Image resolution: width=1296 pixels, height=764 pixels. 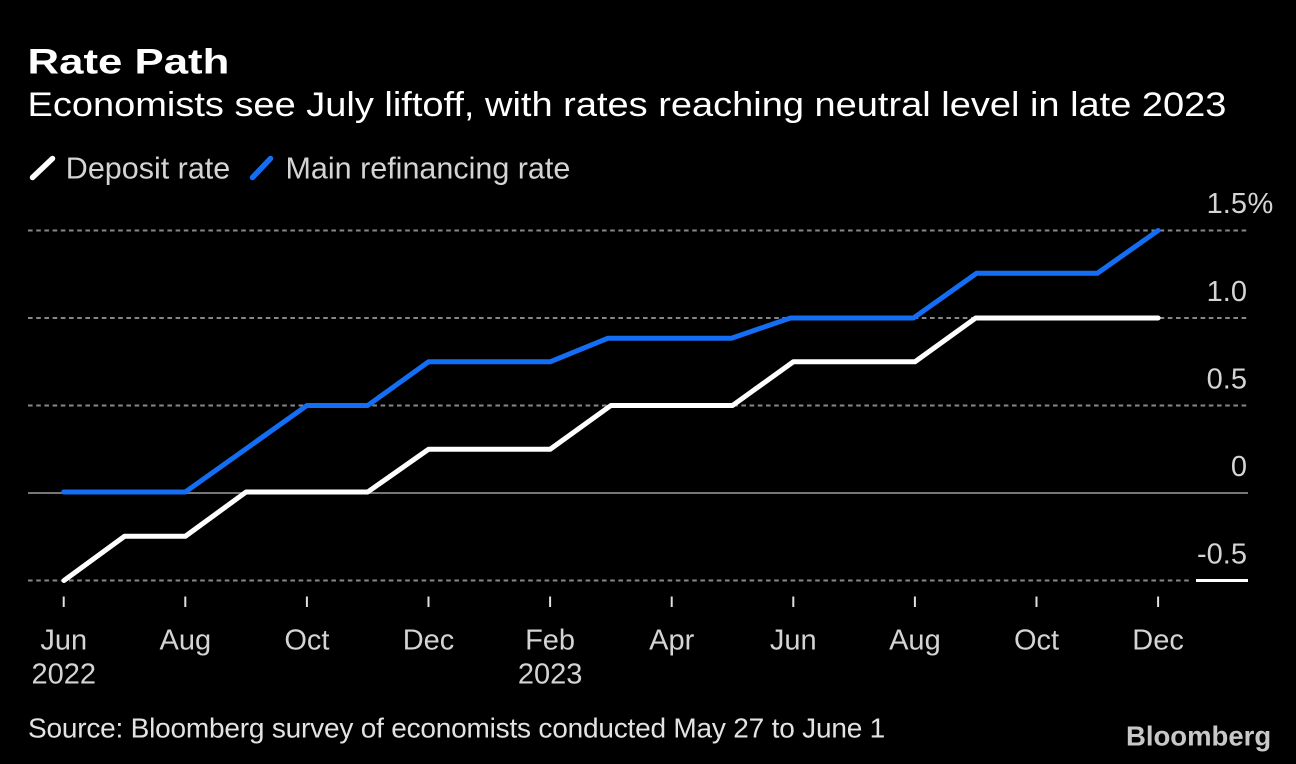 I want to click on svg-text: Deposit rate, so click(x=148, y=169).